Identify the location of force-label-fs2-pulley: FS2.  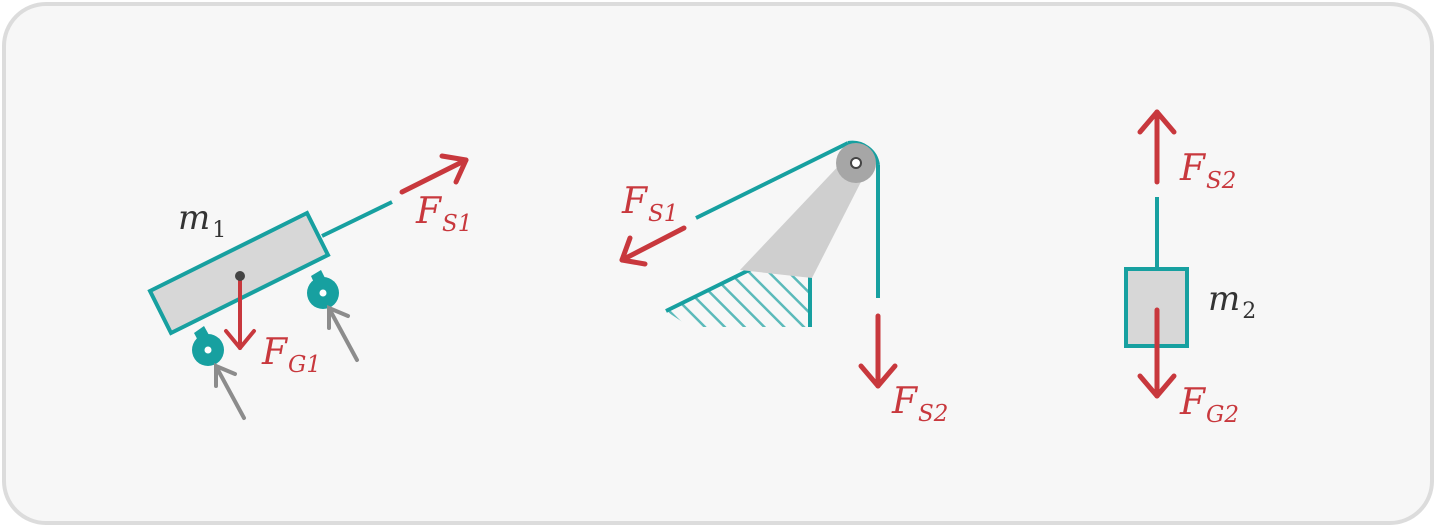
(919, 404).